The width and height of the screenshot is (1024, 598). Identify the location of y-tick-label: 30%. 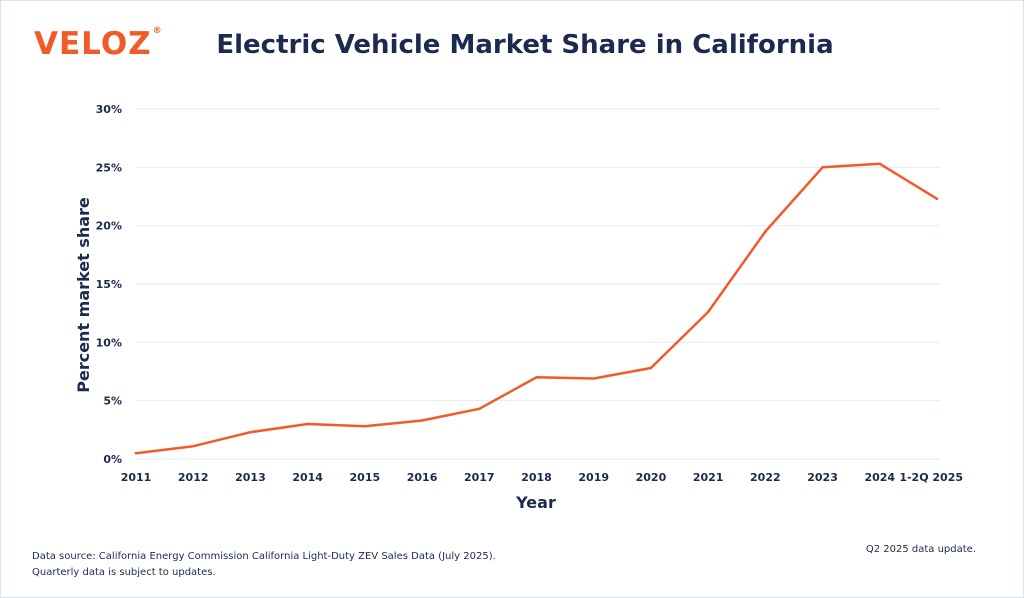
(109, 109).